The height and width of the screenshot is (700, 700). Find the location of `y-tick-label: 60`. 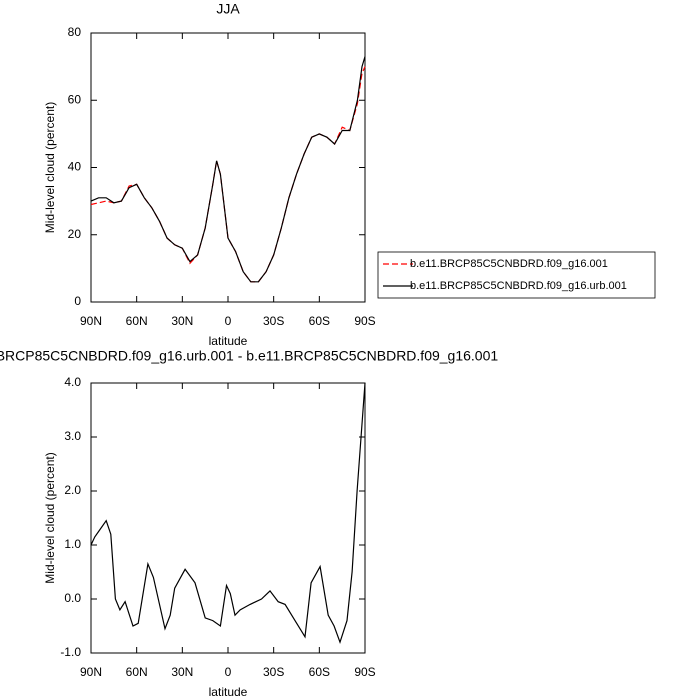

y-tick-label: 60 is located at coordinates (75, 99).